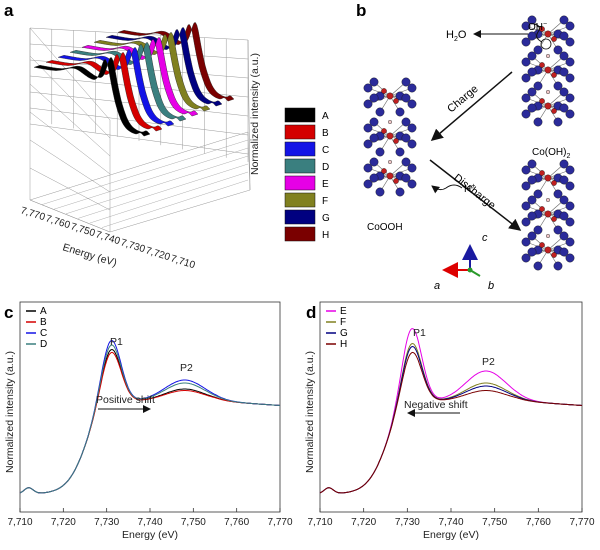 The height and width of the screenshot is (550, 600). Describe the element at coordinates (451, 535) in the screenshot. I see `panel-d-x-axis-label: Energy (eV)` at that location.